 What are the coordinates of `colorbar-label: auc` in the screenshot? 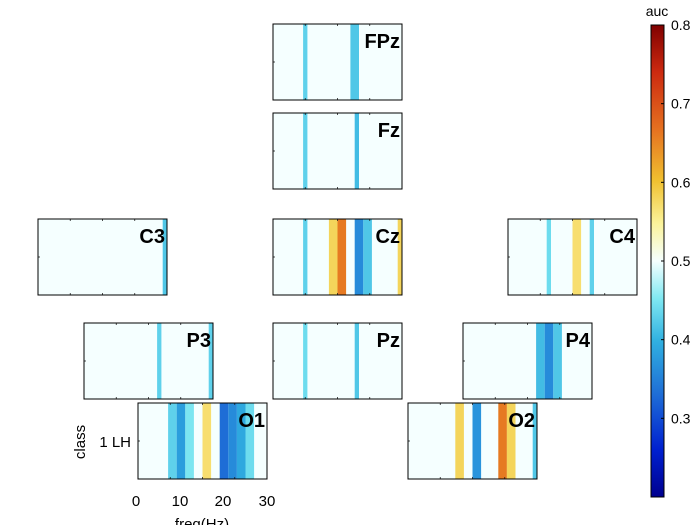 It's located at (657, 11).